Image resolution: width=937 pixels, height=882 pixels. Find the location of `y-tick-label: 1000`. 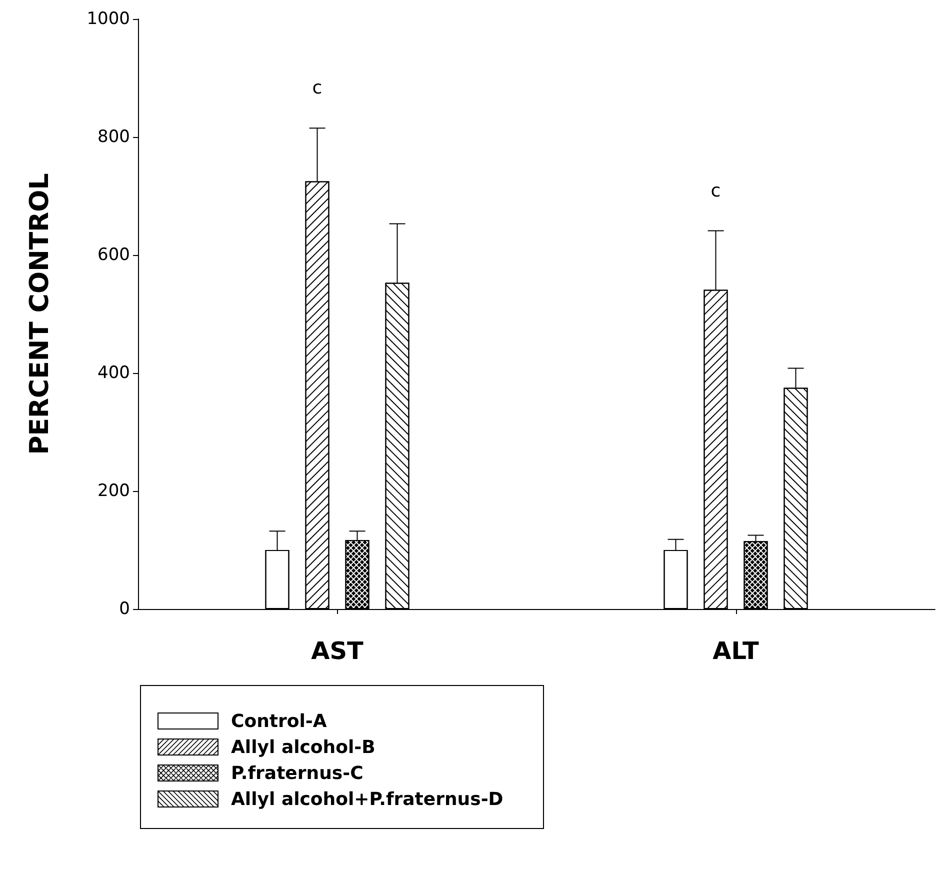

y-tick-label: 1000 is located at coordinates (108, 19).